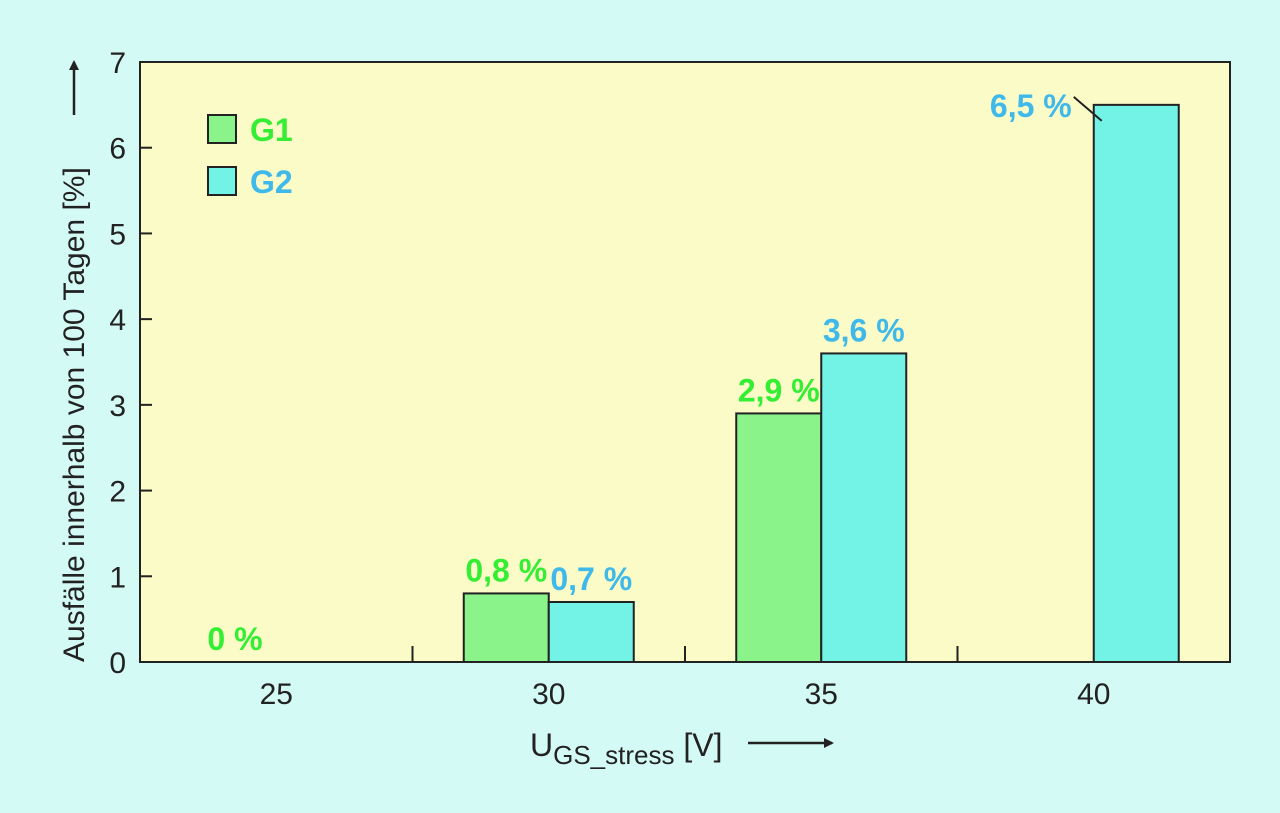  I want to click on data-label: 2,9 %, so click(779, 390).